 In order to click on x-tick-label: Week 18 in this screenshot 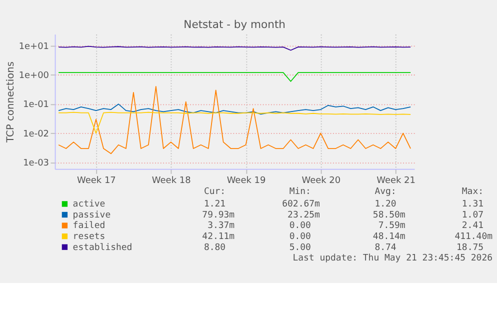, I will do `click(172, 181)`.